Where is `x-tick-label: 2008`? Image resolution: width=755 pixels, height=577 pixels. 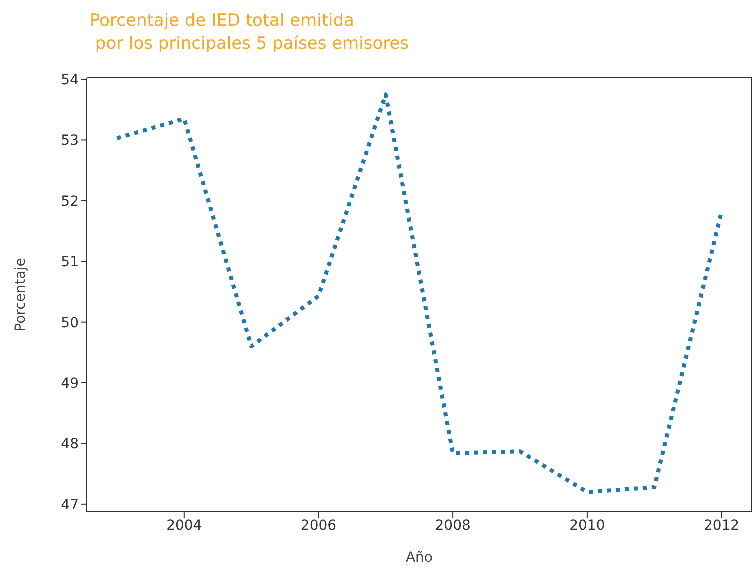
x-tick-label: 2008 is located at coordinates (453, 526).